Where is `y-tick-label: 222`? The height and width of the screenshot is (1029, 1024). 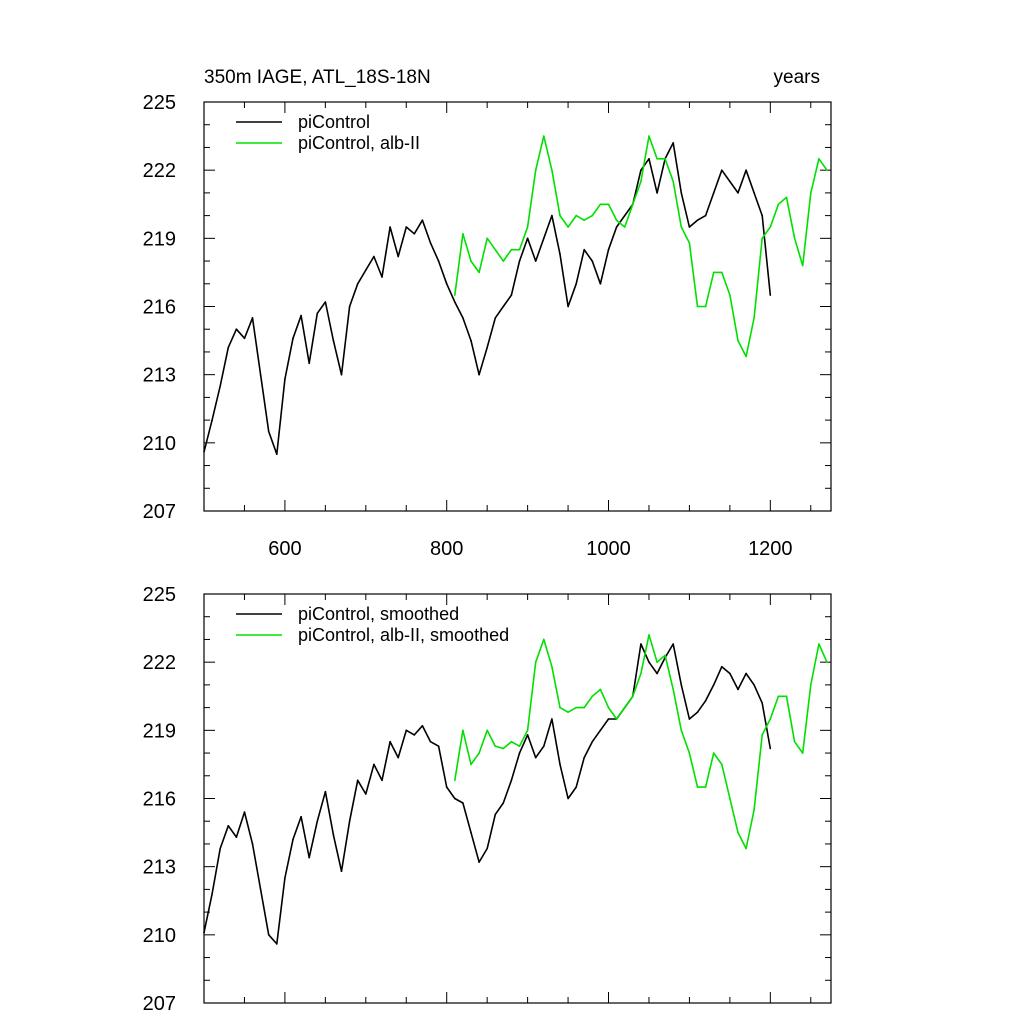
y-tick-label: 222 is located at coordinates (159, 663).